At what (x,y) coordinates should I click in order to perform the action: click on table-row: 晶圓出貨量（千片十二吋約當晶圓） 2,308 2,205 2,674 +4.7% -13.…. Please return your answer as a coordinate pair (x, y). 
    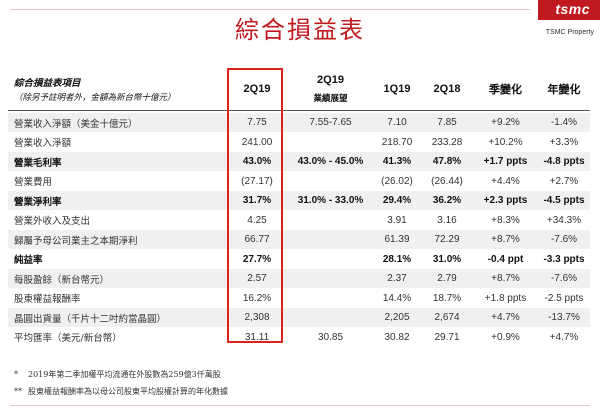
    Looking at the image, I should click on (299, 317).